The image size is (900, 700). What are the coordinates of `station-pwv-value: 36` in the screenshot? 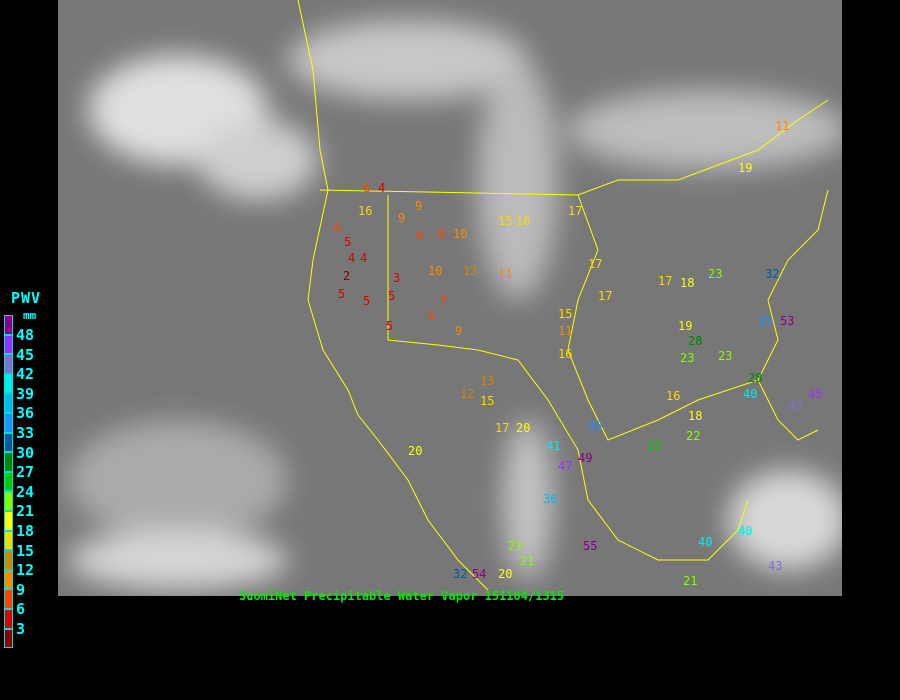 It's located at (550, 499).